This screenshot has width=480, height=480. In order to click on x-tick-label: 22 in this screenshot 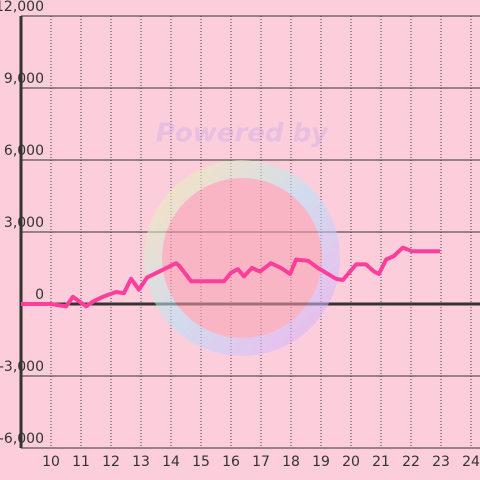, I will do `click(411, 462)`.